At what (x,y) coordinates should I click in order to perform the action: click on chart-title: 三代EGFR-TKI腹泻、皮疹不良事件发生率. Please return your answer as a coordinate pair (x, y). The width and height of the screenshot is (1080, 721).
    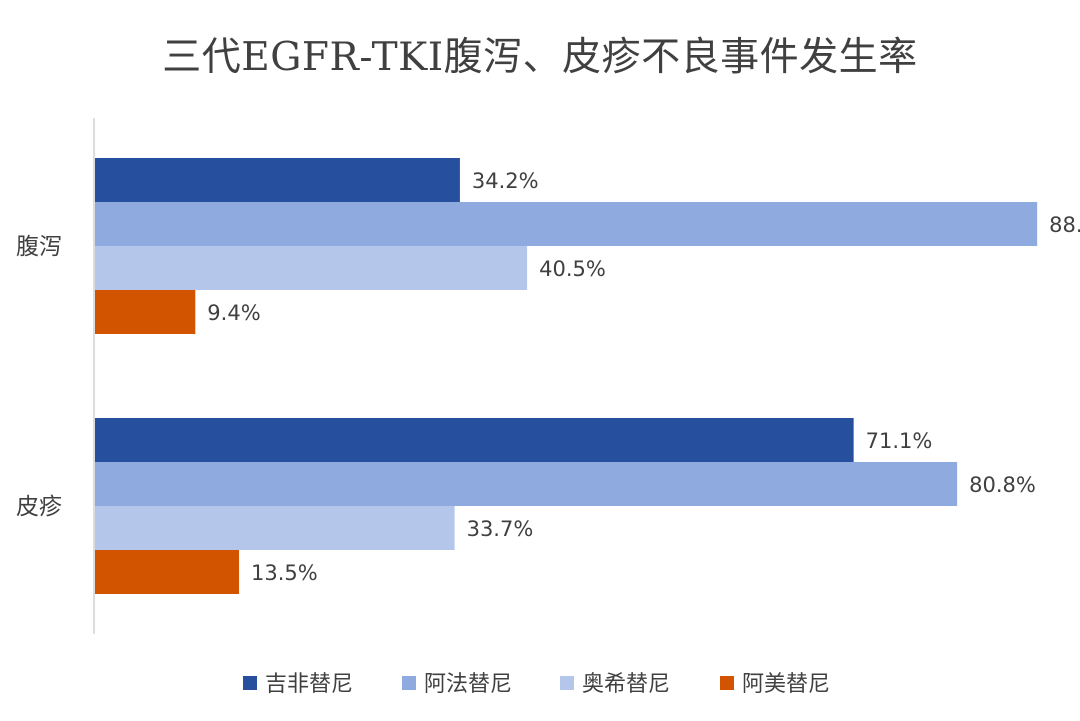
    Looking at the image, I should click on (540, 57).